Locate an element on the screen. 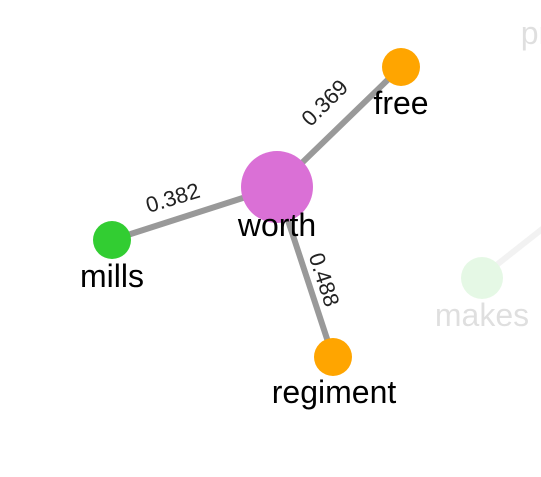 This screenshot has width=541, height=477. faded-edge is located at coordinates (509, 253).